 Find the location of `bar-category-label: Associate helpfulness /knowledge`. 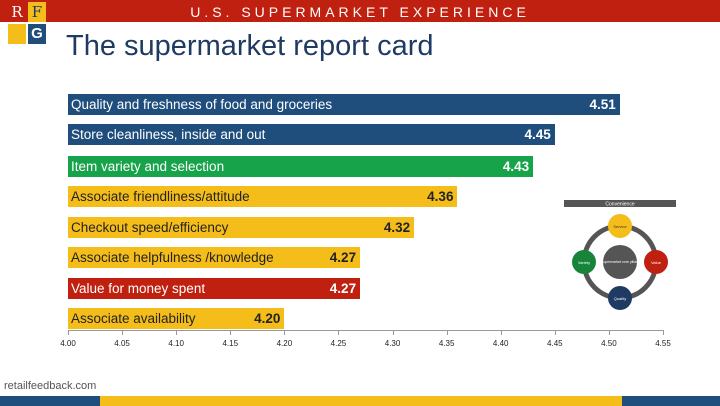

bar-category-label: Associate helpfulness /knowledge is located at coordinates (172, 257).